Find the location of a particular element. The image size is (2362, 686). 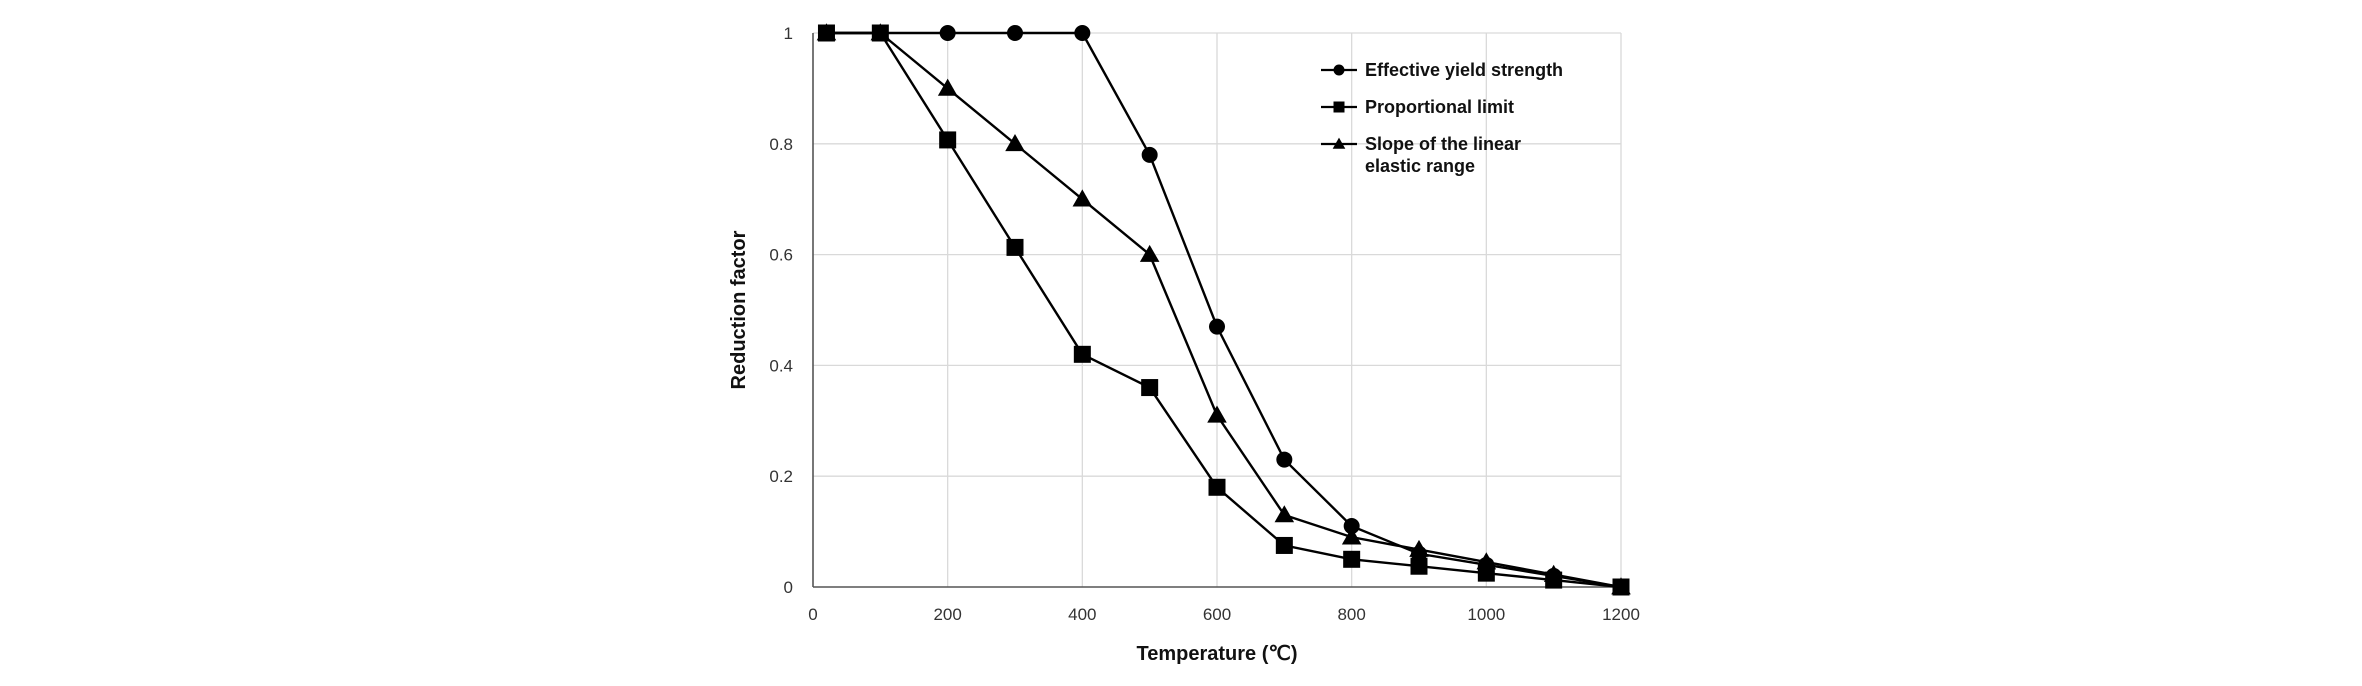

x-tick-label: 1200 is located at coordinates (1621, 614).